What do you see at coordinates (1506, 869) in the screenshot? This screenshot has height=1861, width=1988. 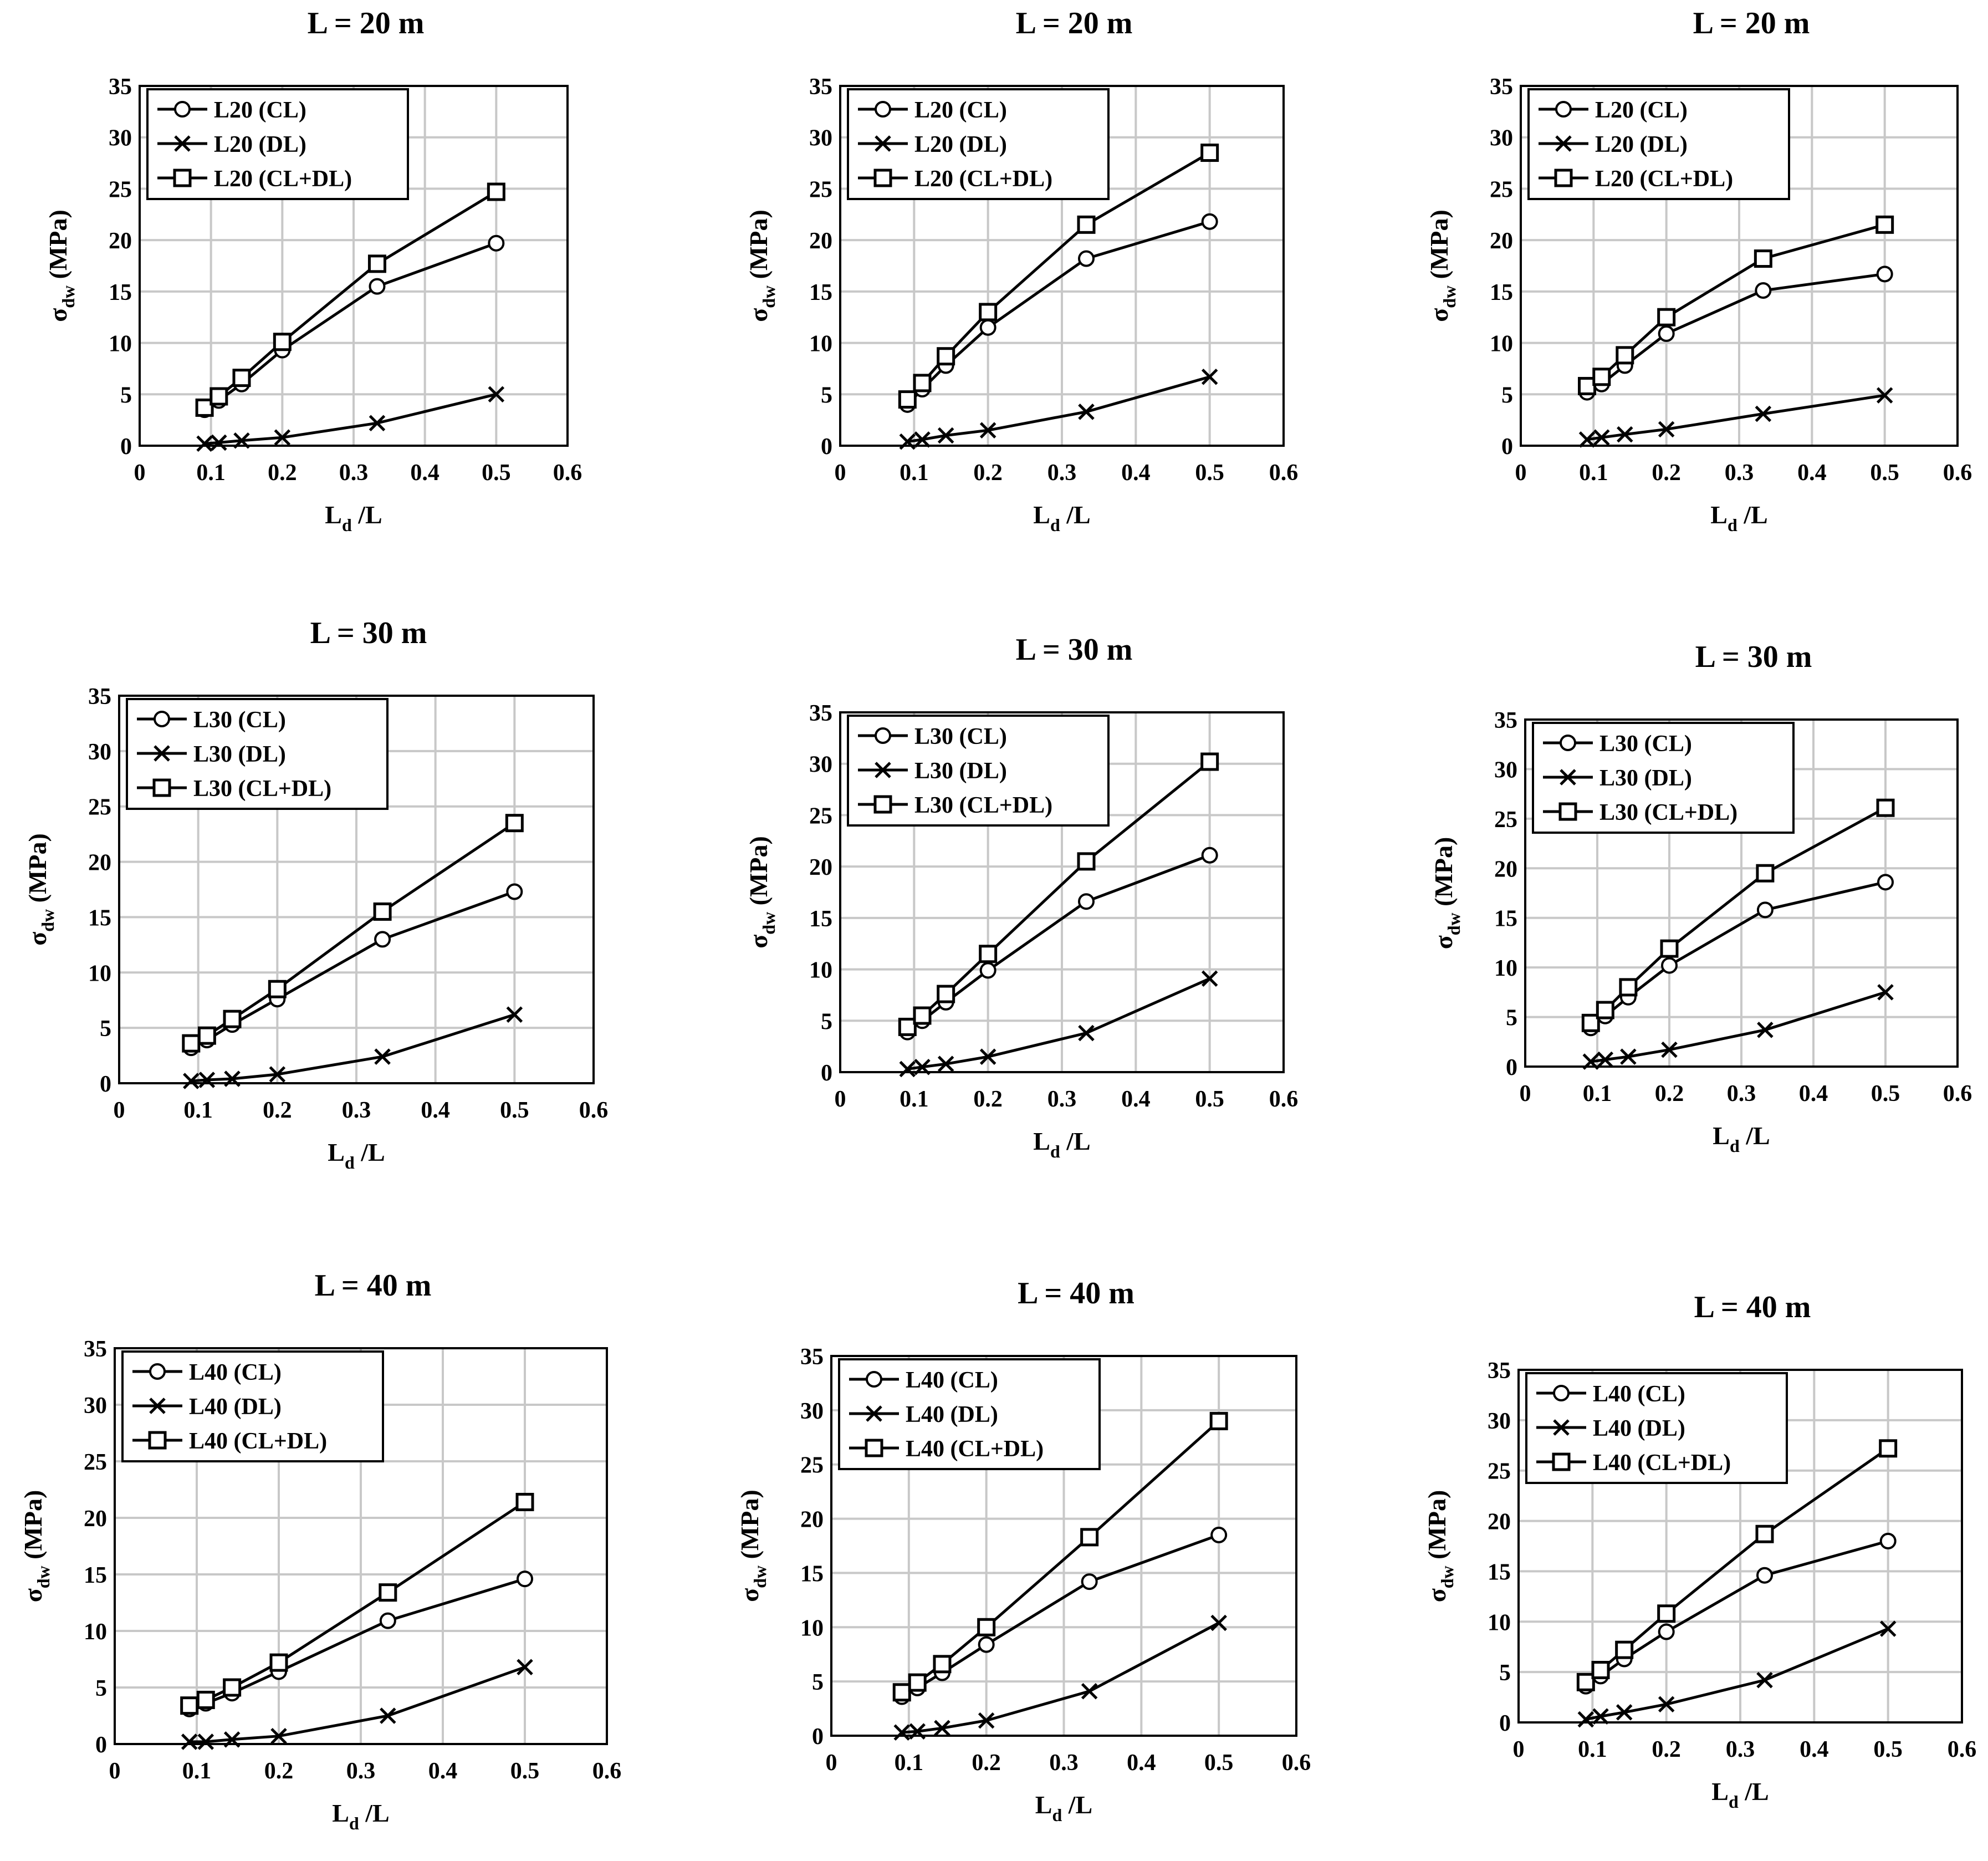 I see `y-tick-label: 20` at bounding box center [1506, 869].